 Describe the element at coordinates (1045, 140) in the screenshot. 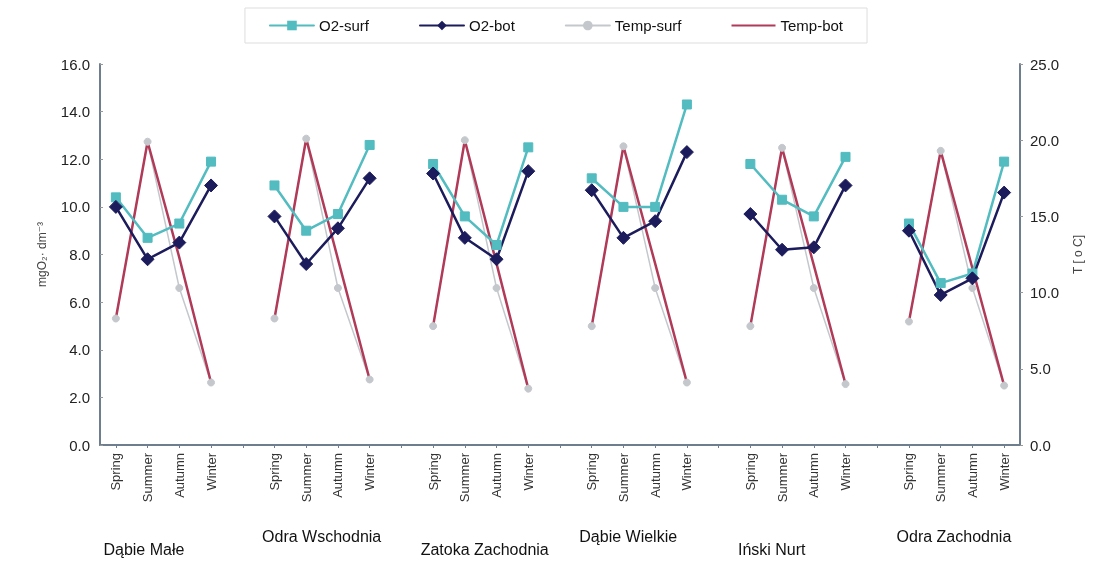

I see `y2-tick-label: 20.0` at that location.